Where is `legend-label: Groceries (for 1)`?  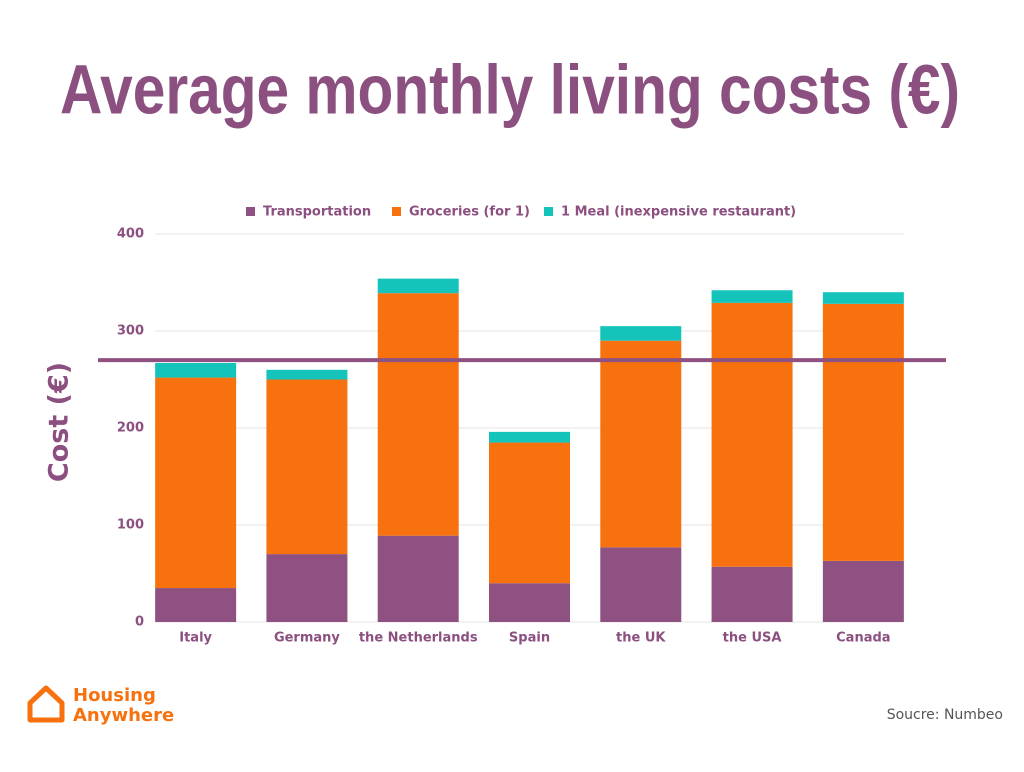
legend-label: Groceries (for 1) is located at coordinates (469, 212).